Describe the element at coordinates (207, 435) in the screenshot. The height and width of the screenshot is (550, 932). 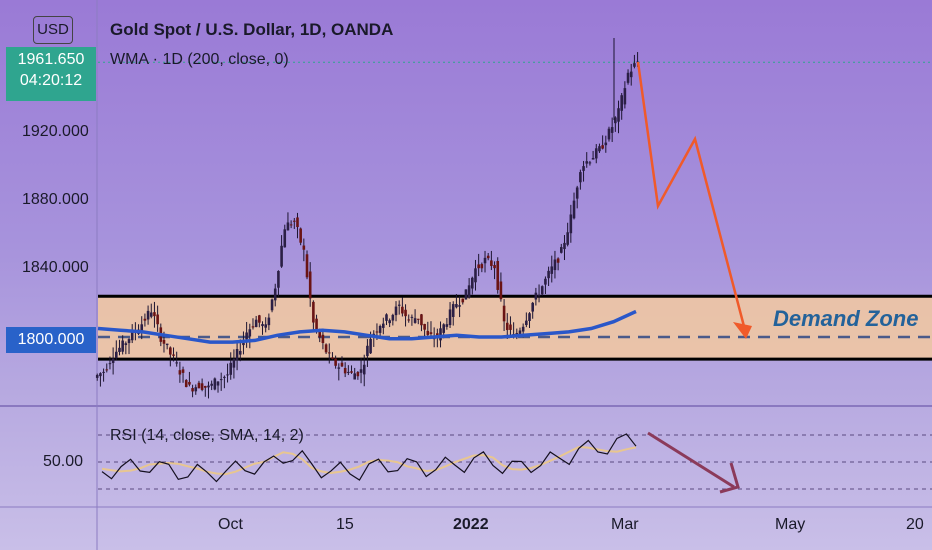
I see `rsi-label: RSI (14, close, SMA, 14, 2)` at that location.